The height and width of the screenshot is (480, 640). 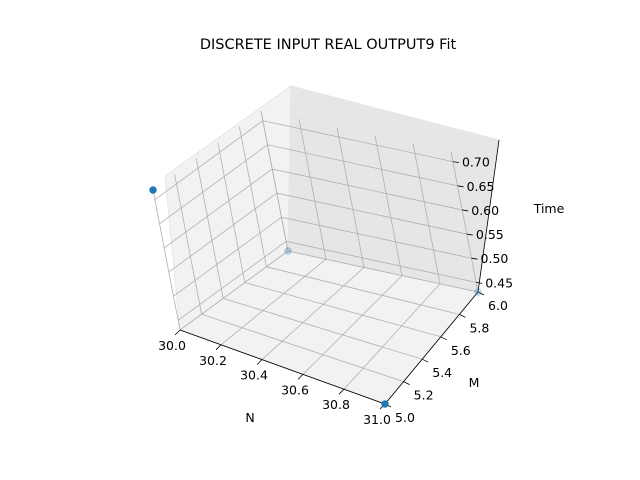 What do you see at coordinates (213, 360) in the screenshot?
I see `x-tick-label: 30.2` at bounding box center [213, 360].